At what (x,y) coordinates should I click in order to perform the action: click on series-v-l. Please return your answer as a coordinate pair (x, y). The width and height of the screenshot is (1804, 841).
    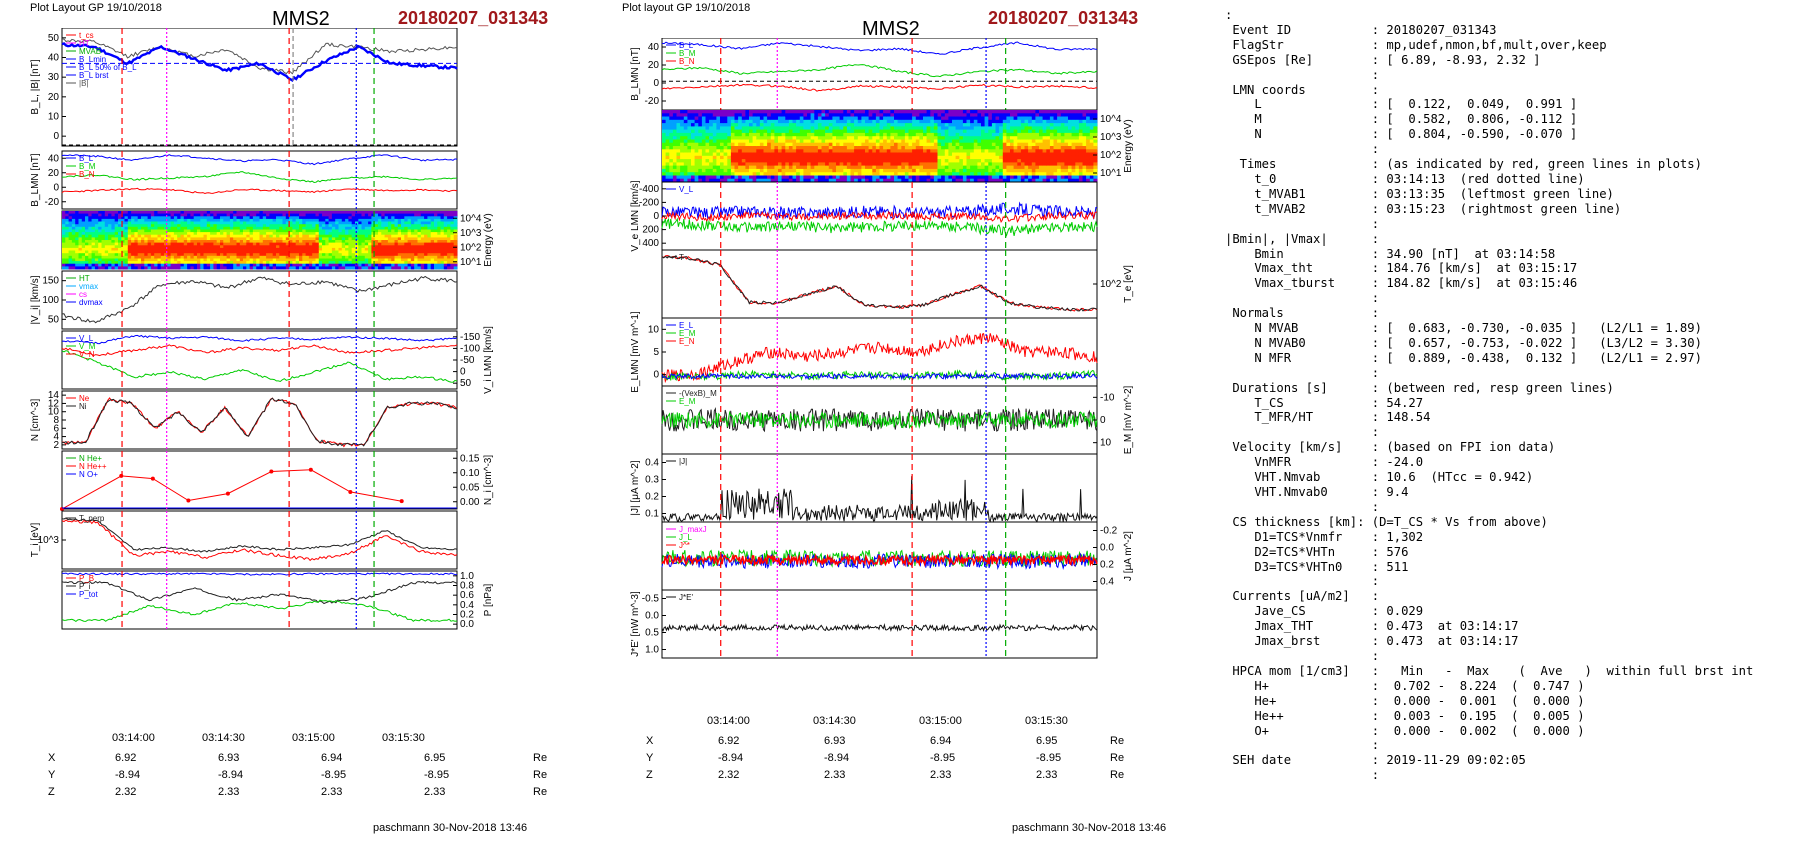
    Looking at the image, I should click on (259, 339).